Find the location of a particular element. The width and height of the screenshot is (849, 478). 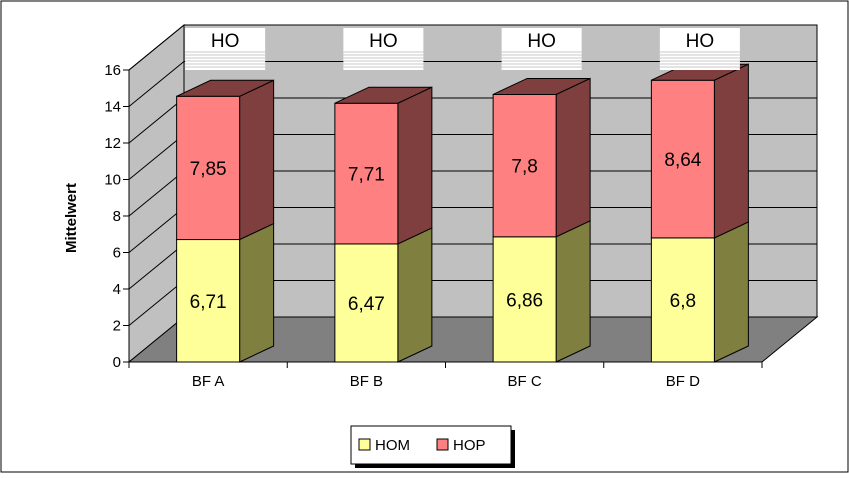

data-label: 6,71 is located at coordinates (208, 302).